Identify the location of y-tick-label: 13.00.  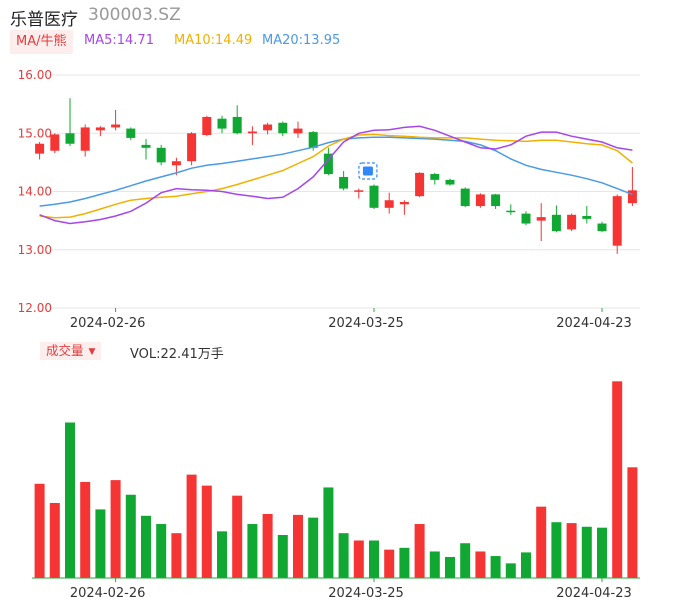
(35, 250).